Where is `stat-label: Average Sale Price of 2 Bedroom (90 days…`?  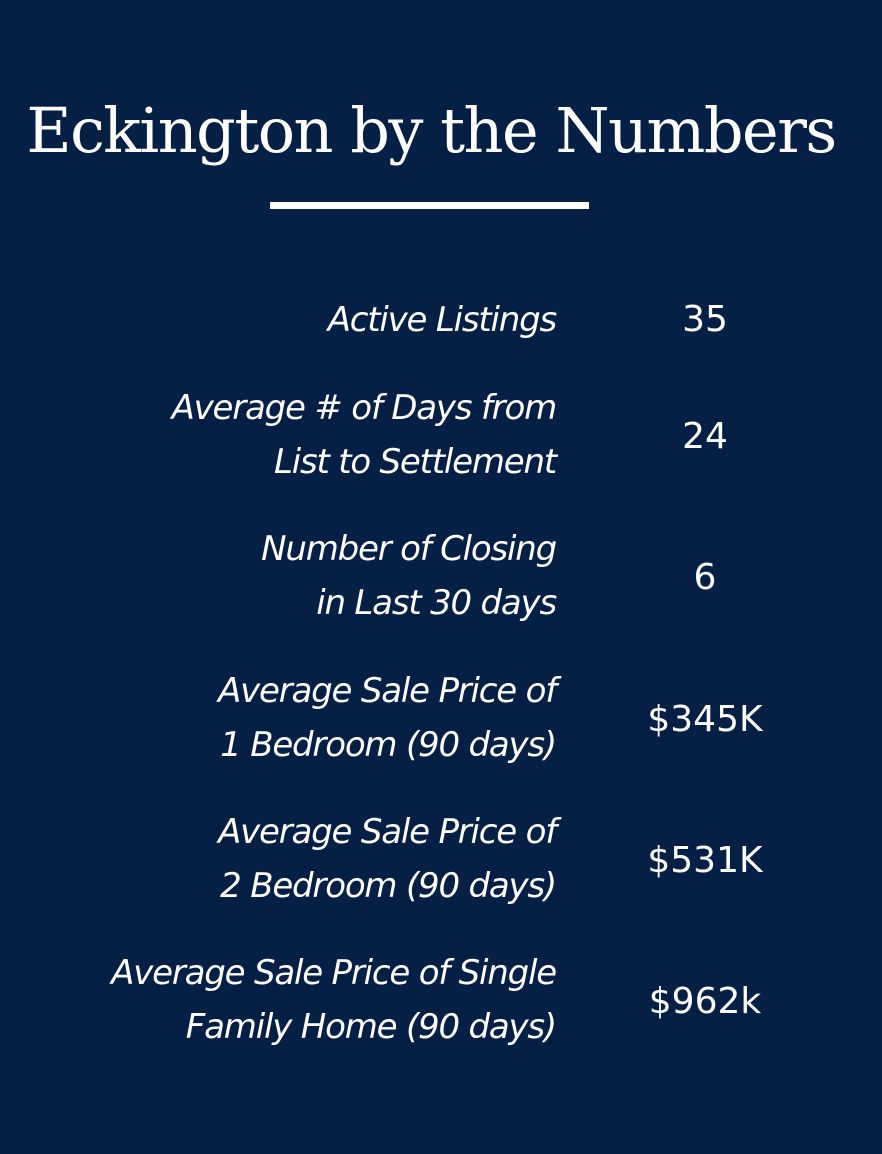 stat-label: Average Sale Price of 2 Bedroom (90 days… is located at coordinates (296, 859).